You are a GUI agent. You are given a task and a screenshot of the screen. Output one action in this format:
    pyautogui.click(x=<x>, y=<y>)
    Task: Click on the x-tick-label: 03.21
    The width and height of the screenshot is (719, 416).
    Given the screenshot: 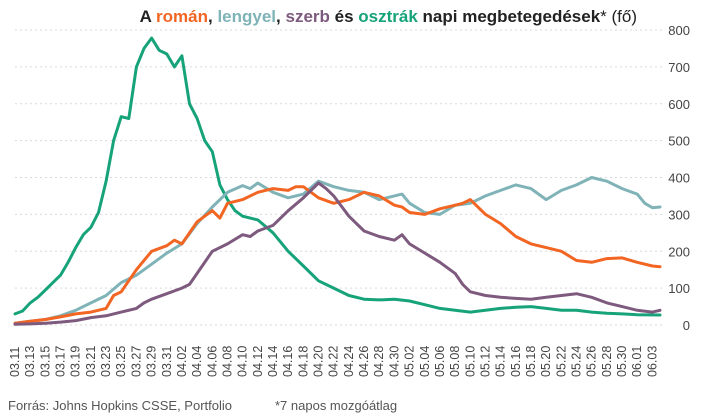 What is the action you would take?
    pyautogui.click(x=91, y=361)
    